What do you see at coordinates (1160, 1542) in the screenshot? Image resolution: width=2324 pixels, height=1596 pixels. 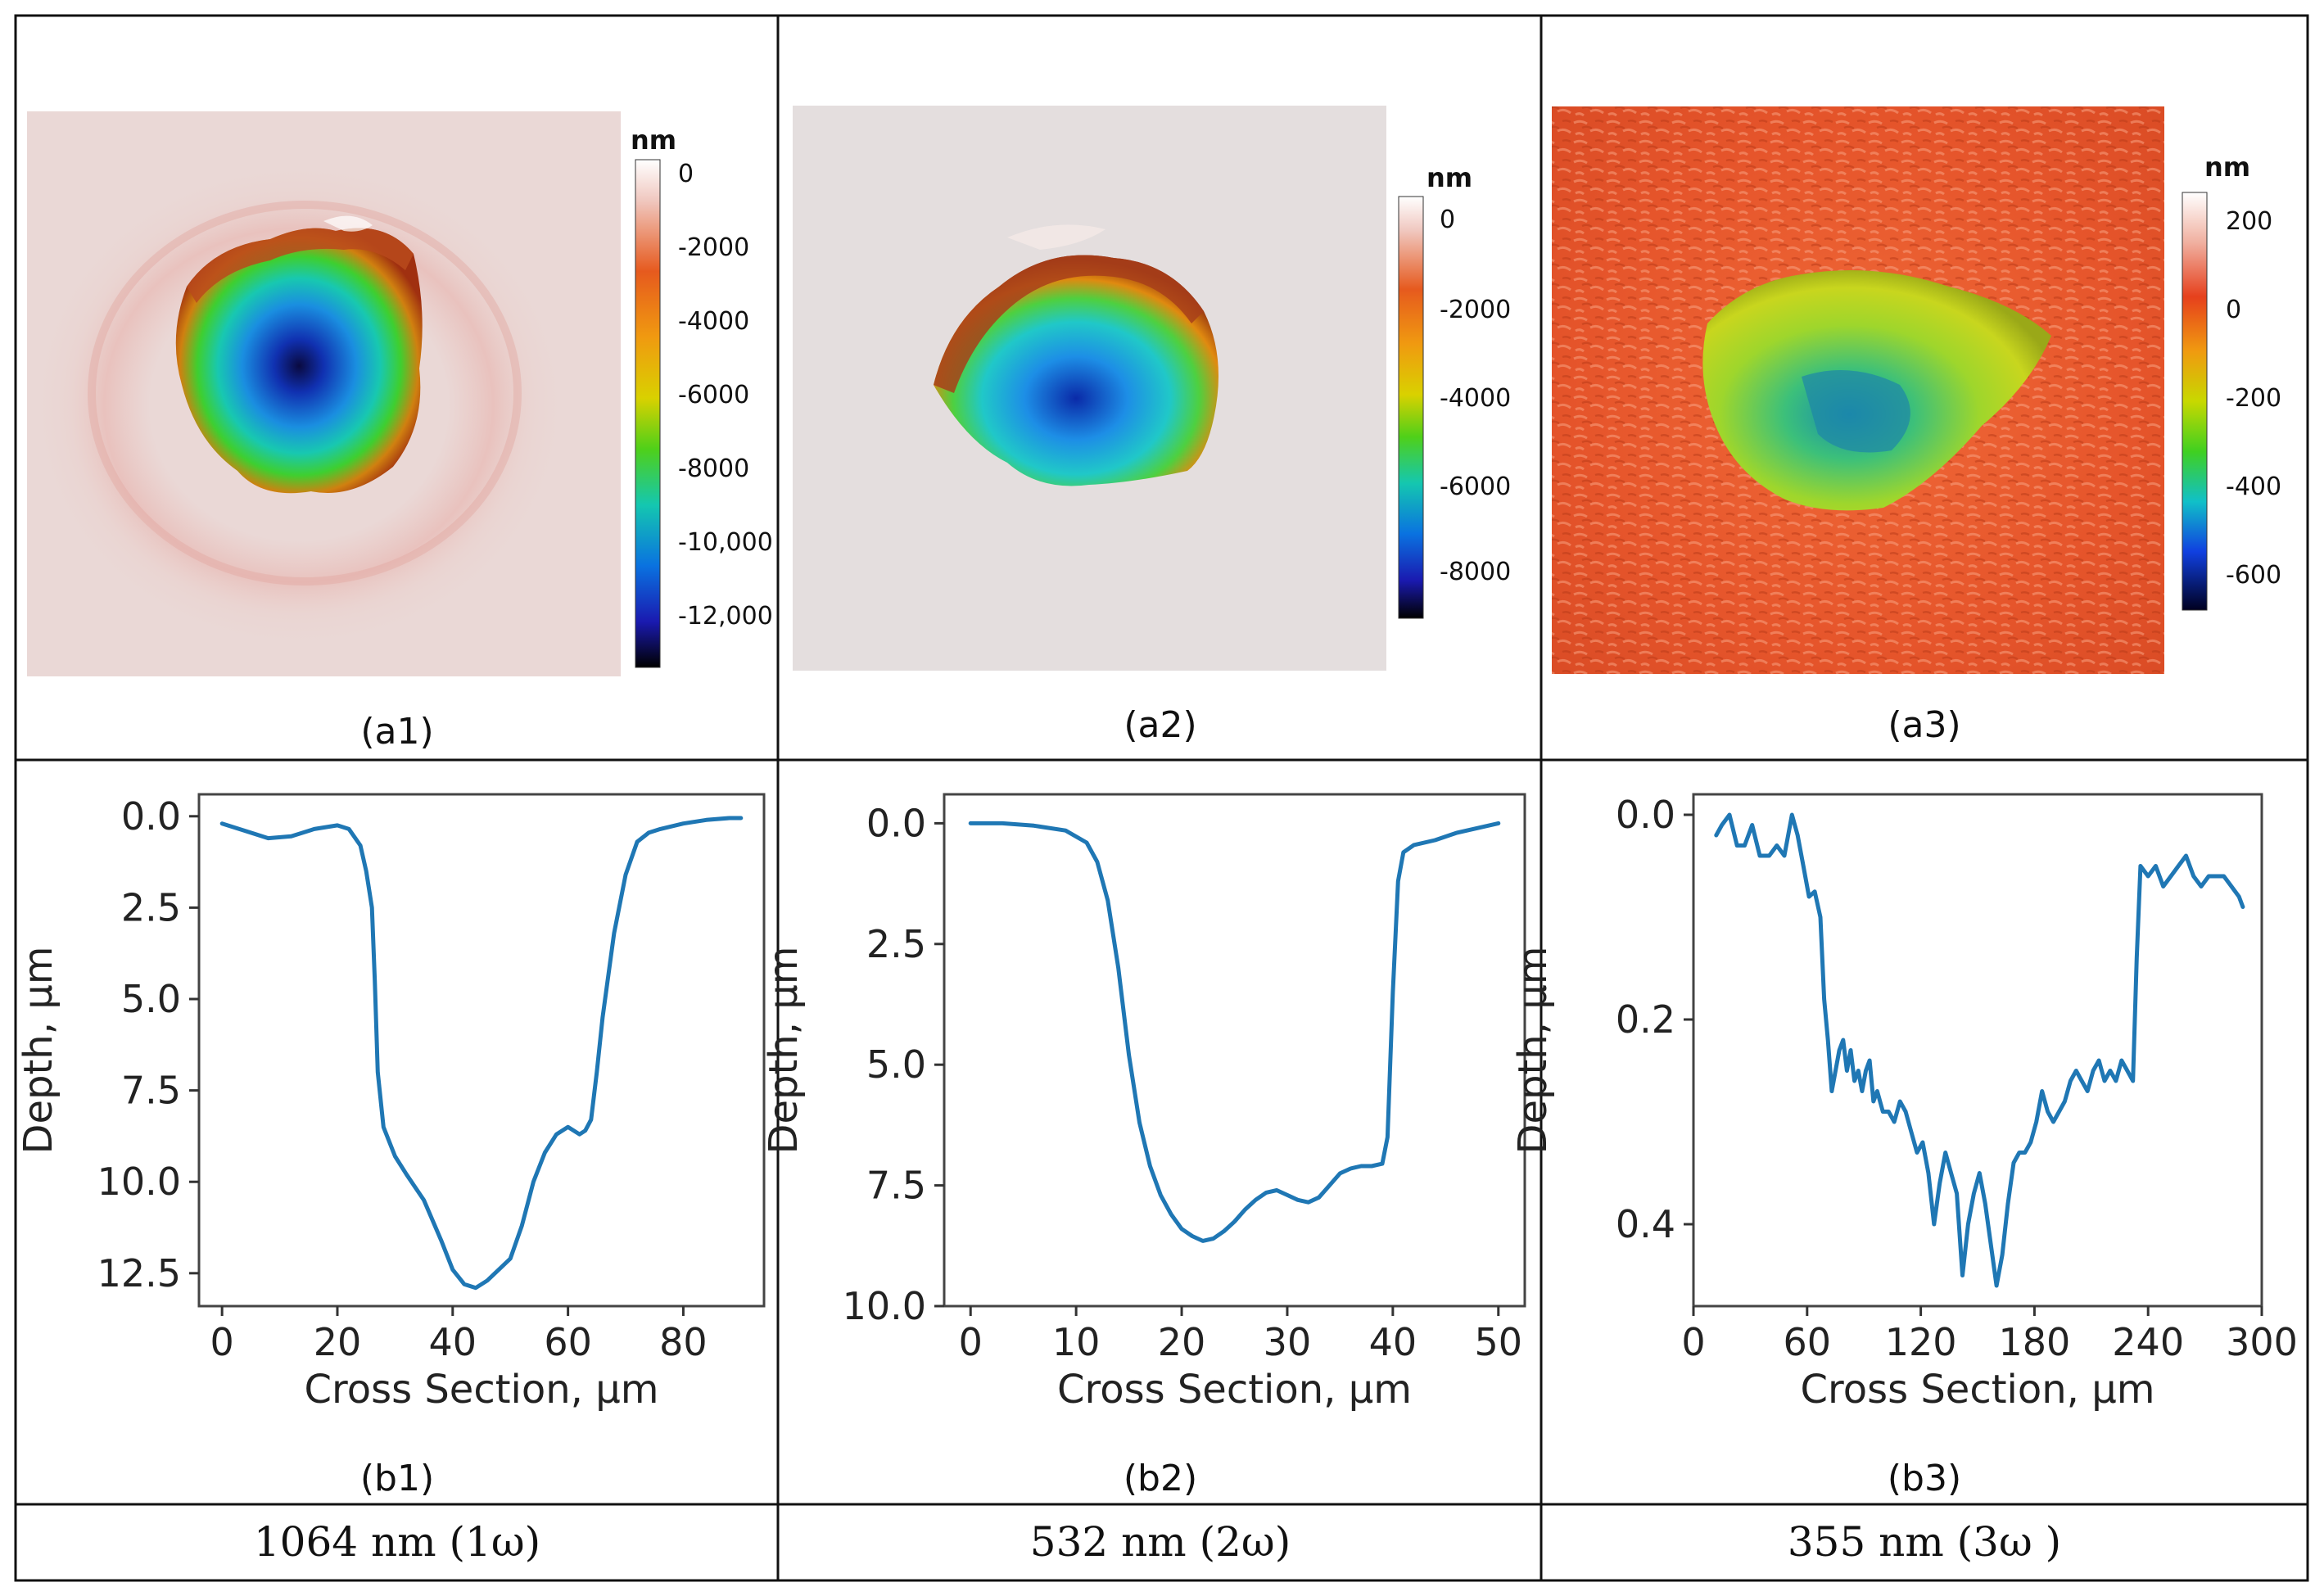 I see `wavelength-label-2: 532 nm (2ω)` at bounding box center [1160, 1542].